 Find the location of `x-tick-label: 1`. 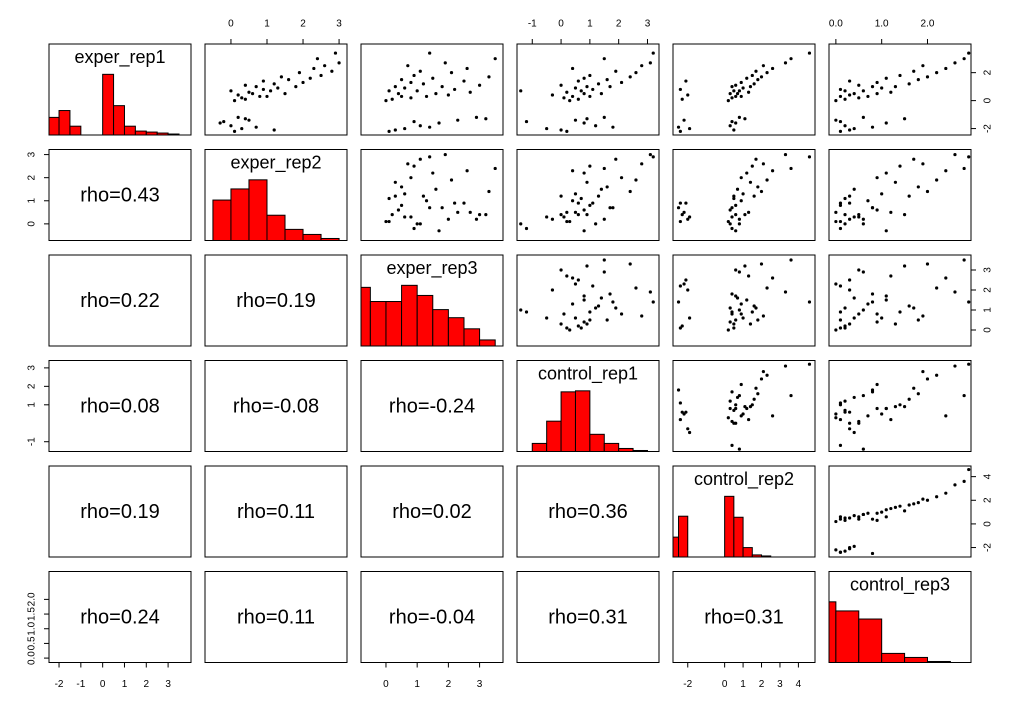

x-tick-label: 1 is located at coordinates (125, 684).